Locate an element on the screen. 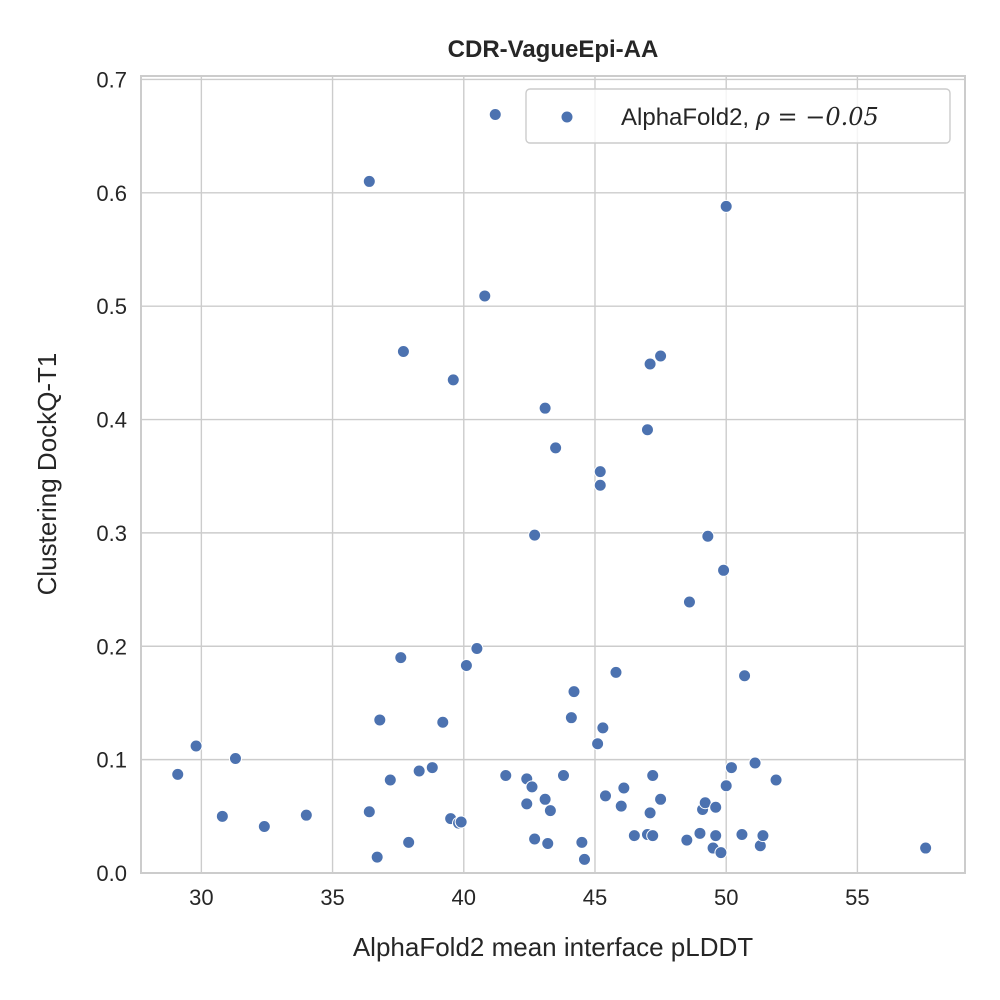 The image size is (1000, 1000). legend-label-math: ρ = −0.05 is located at coordinates (817, 117).